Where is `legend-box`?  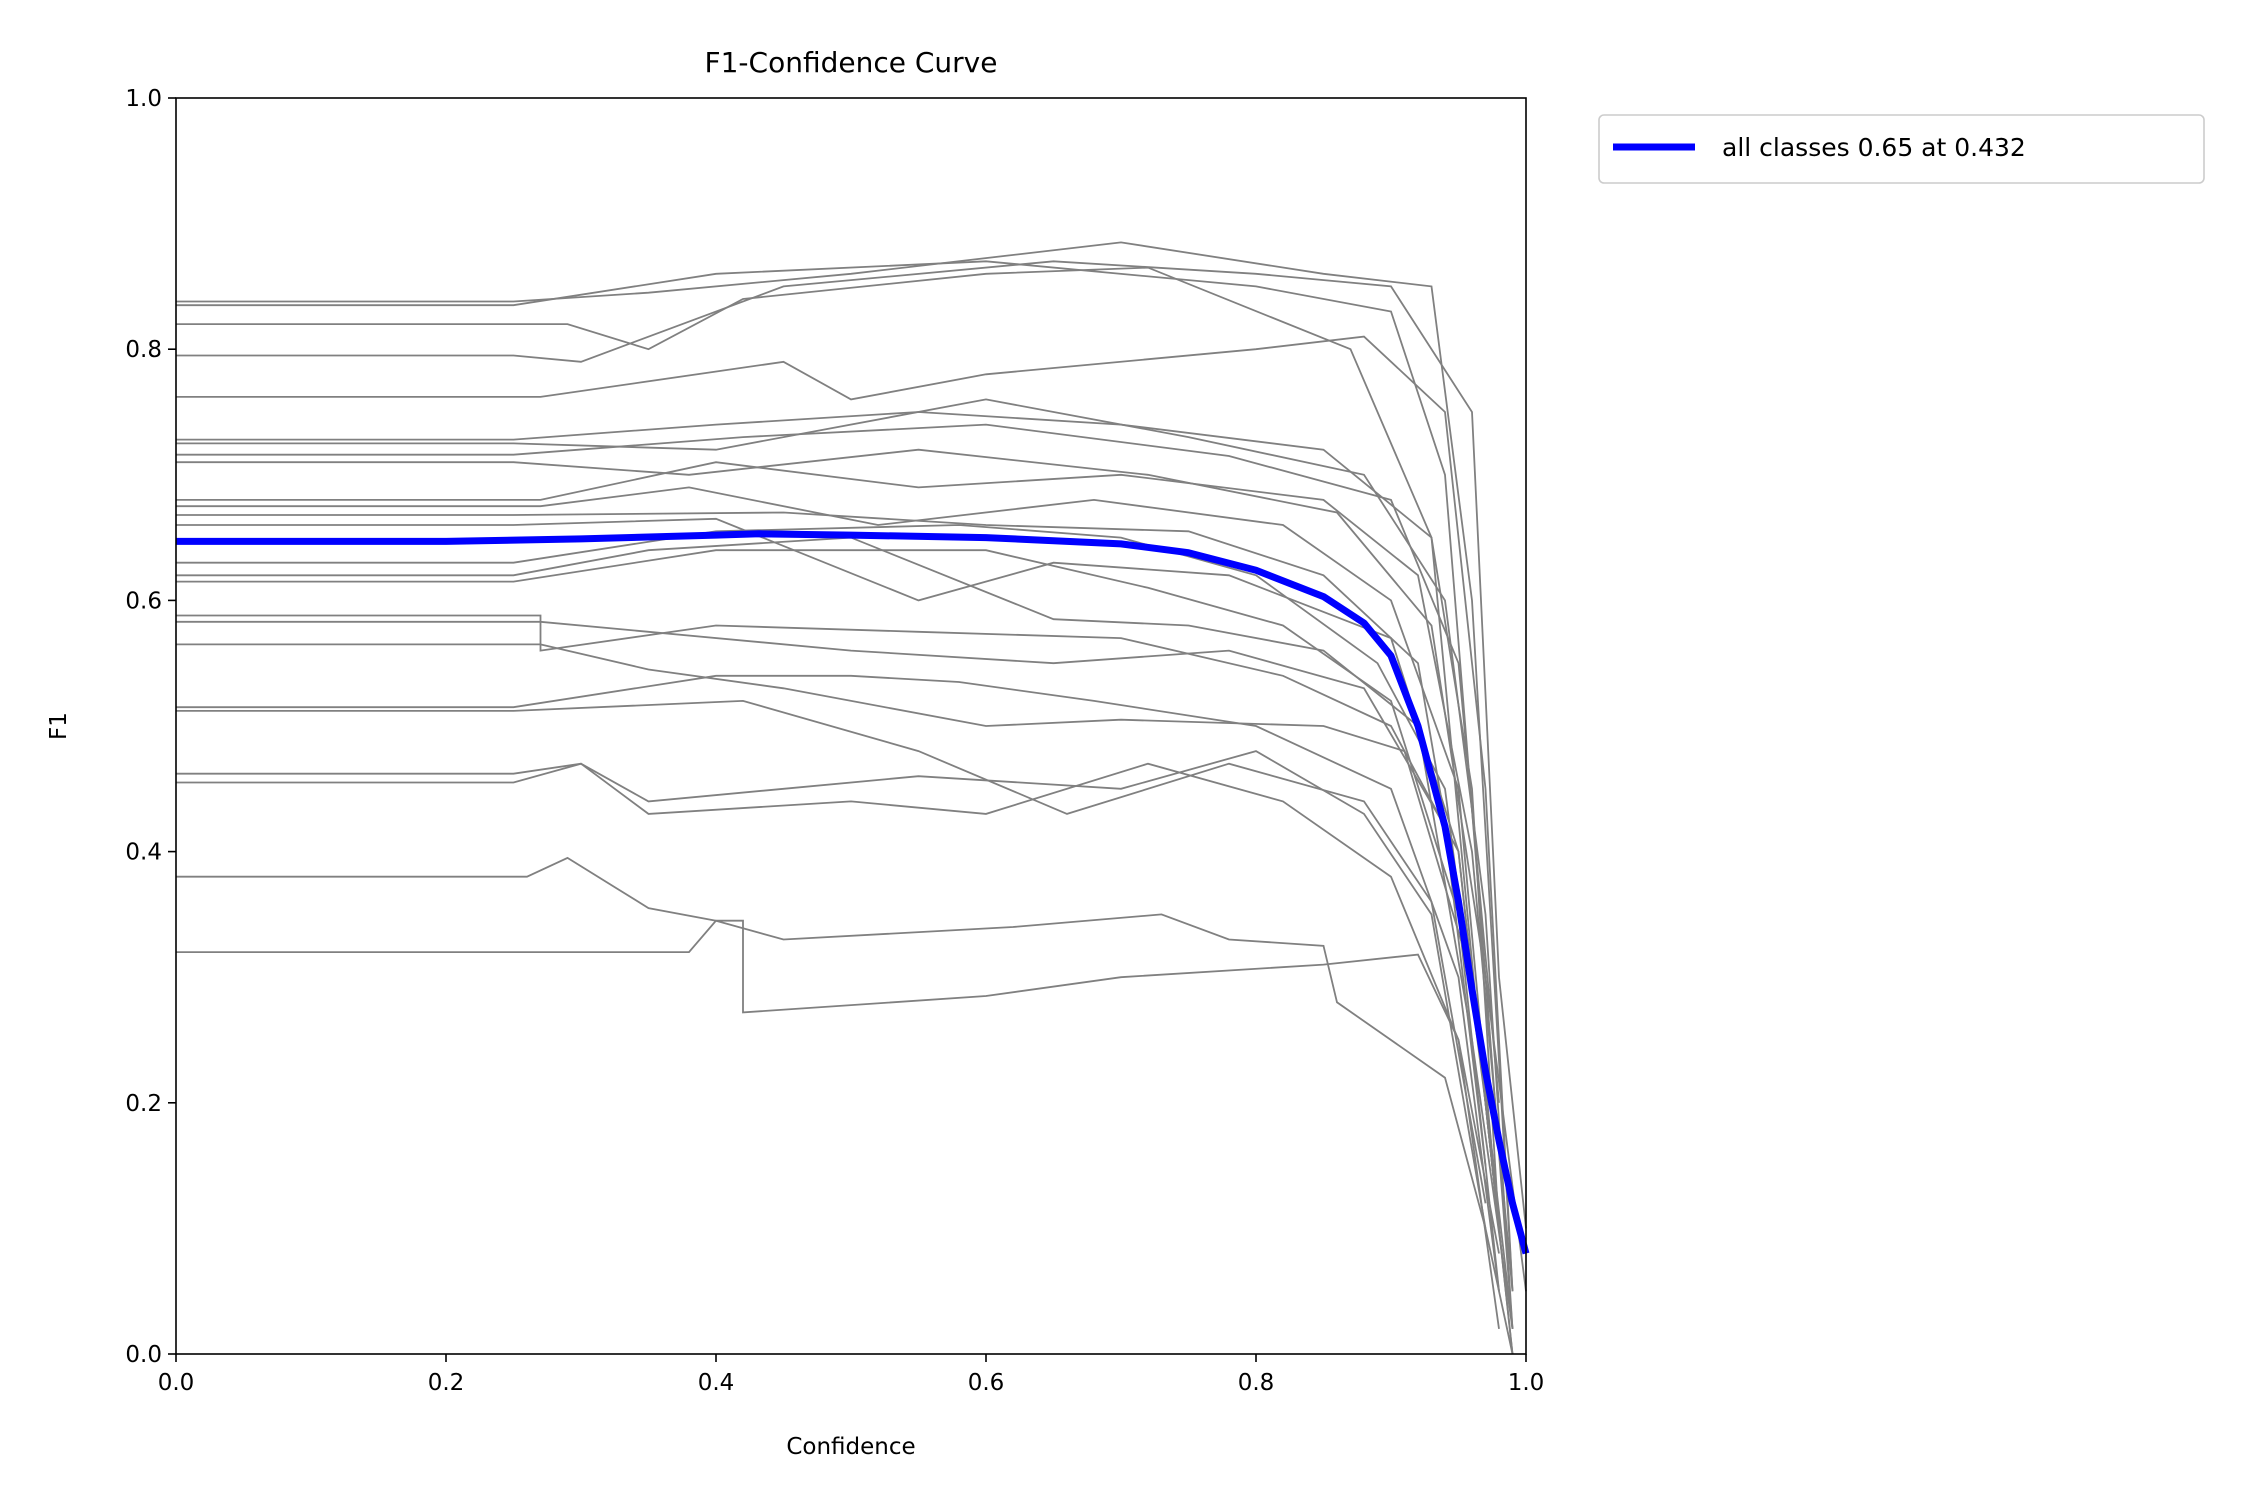 legend-box is located at coordinates (1901, 149).